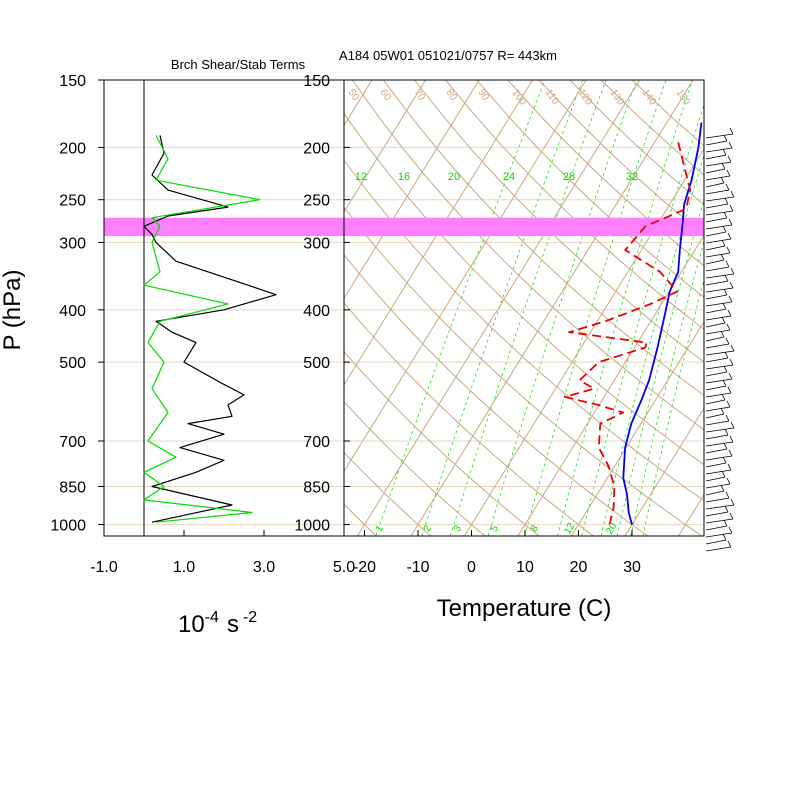 The image size is (800, 800). I want to click on temperature-ticks: -20 -10 0 10 20 30, so click(497, 553).